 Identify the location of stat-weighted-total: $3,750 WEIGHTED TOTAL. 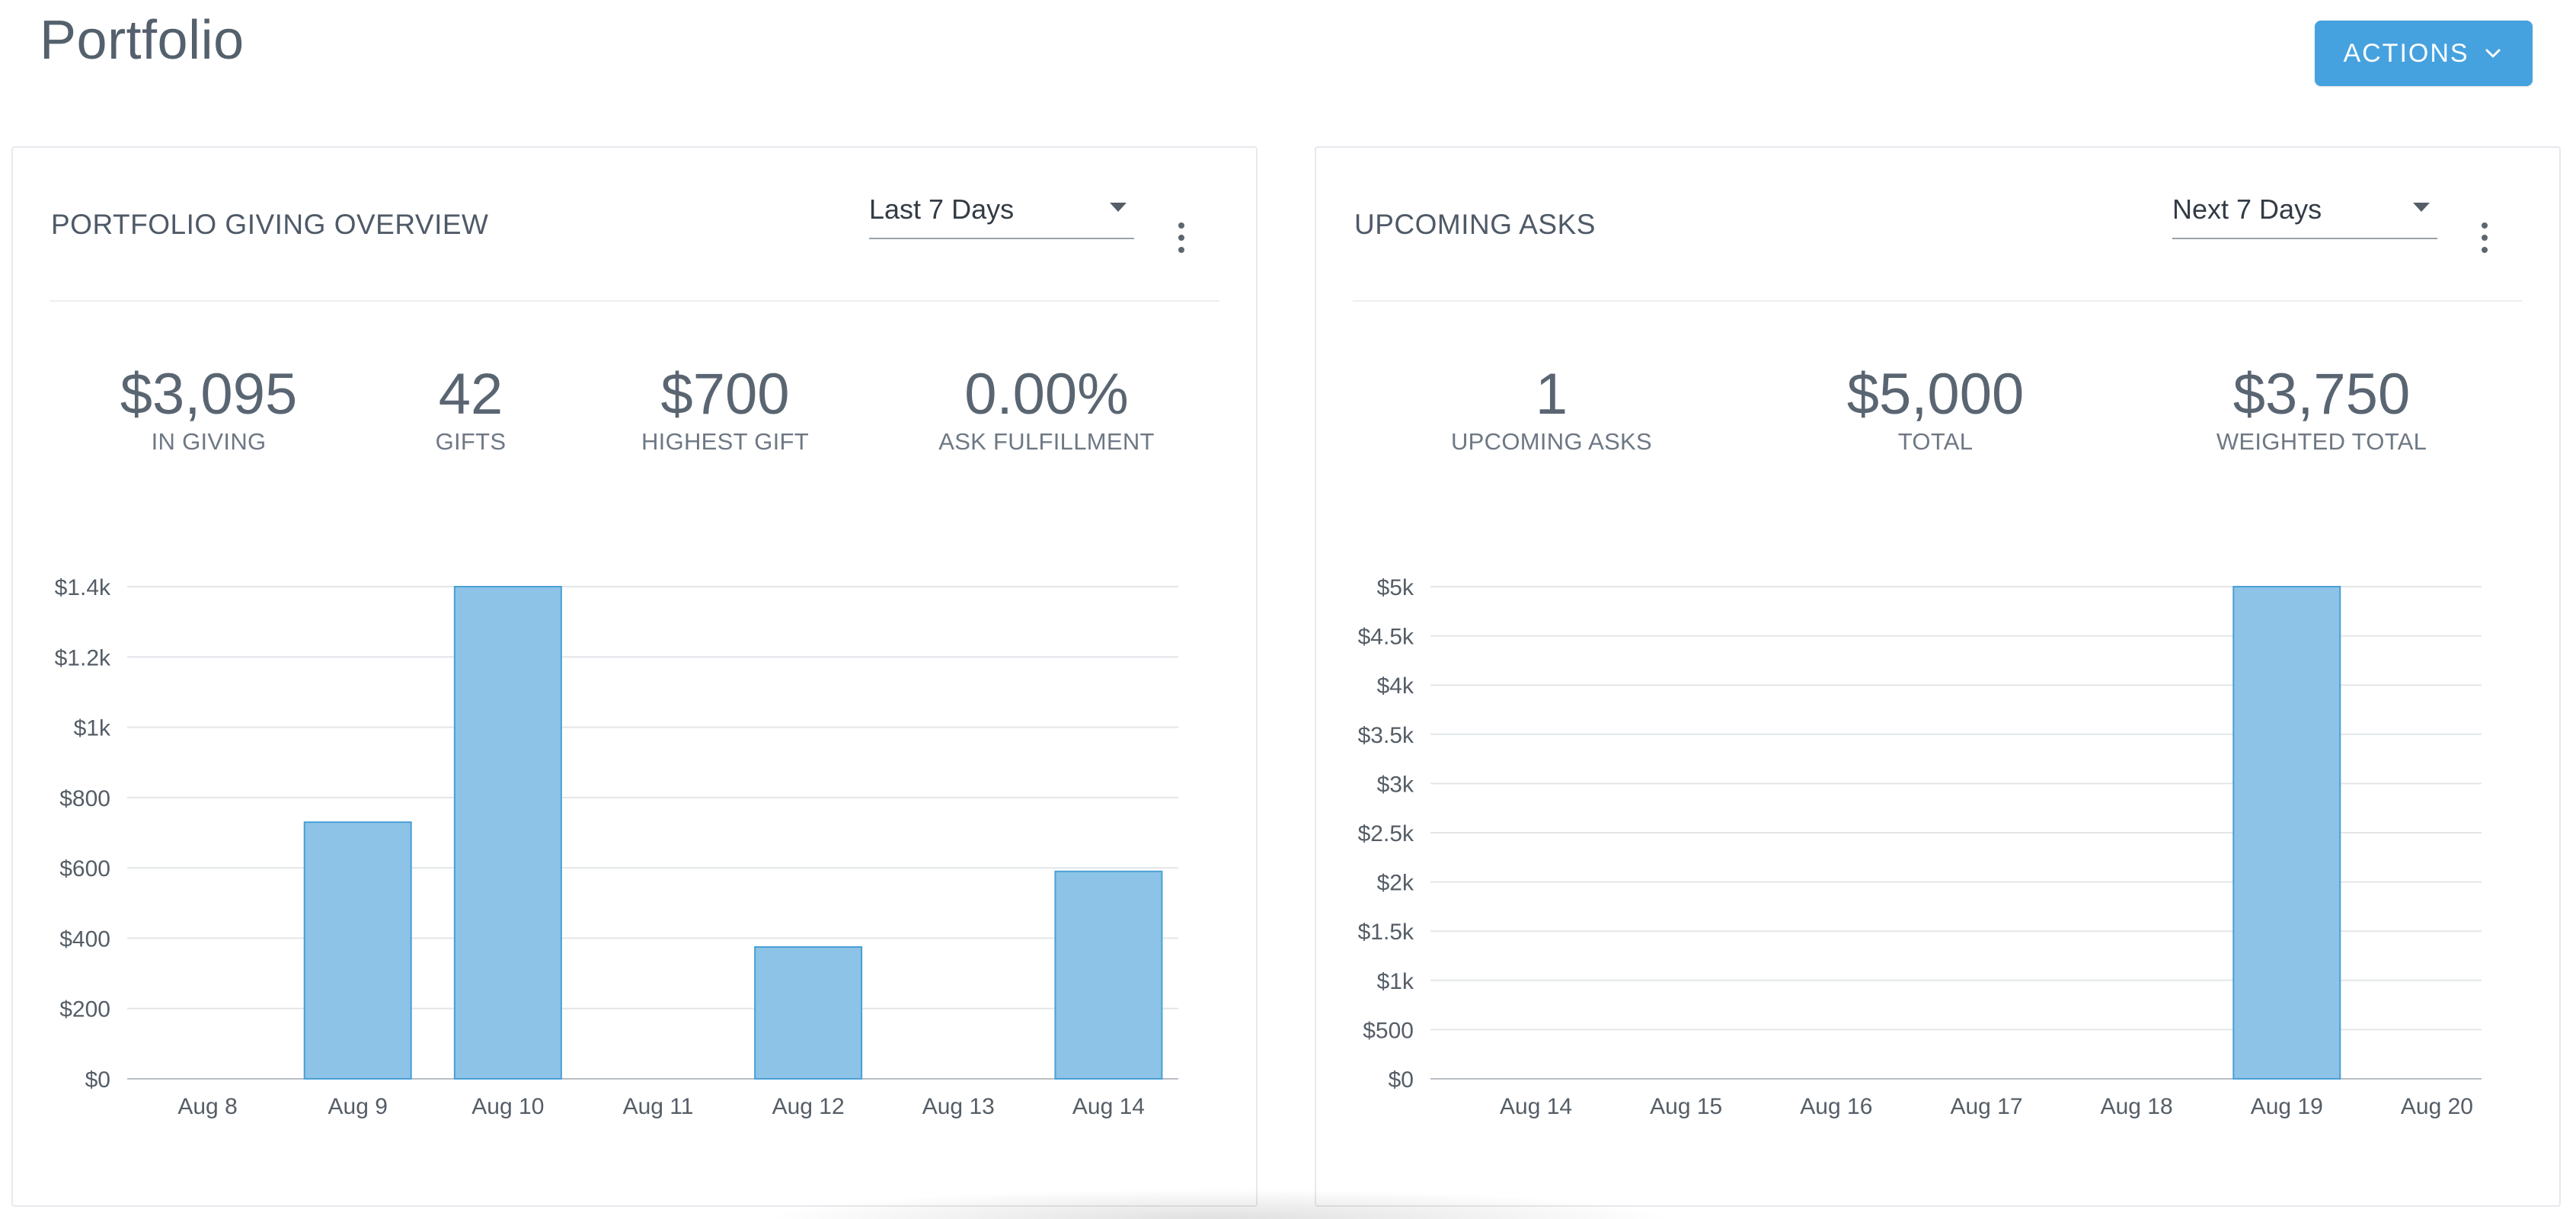
(2321, 411).